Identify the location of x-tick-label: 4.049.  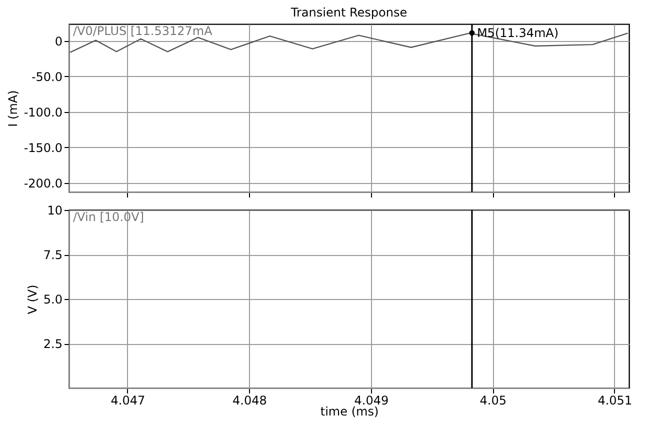
(371, 401).